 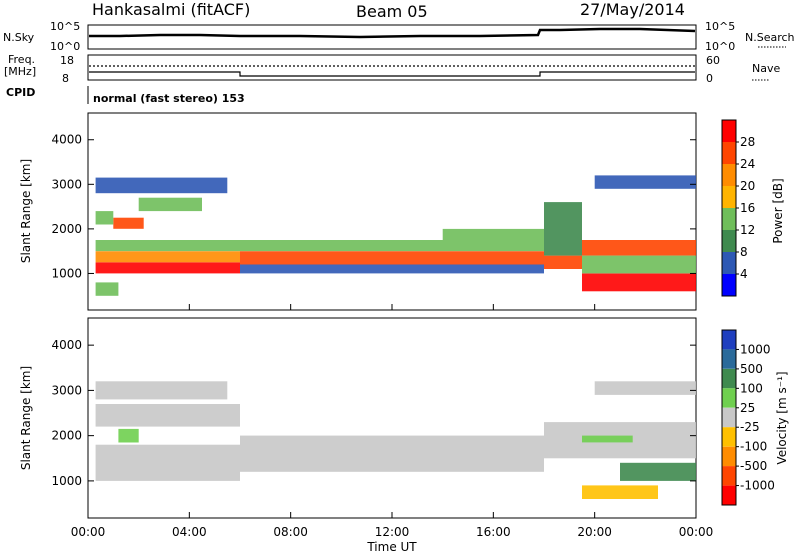 What do you see at coordinates (171, 9) in the screenshot?
I see `station-title: Hankasalmi (fitACF)` at bounding box center [171, 9].